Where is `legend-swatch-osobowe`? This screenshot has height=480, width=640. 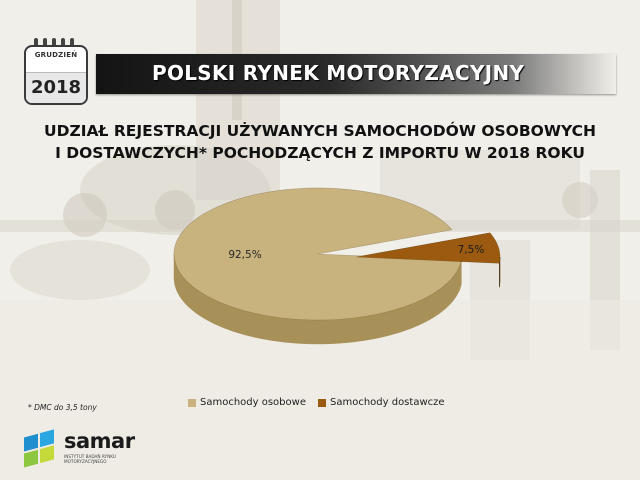
legend-swatch-osobowe is located at coordinates (192, 402).